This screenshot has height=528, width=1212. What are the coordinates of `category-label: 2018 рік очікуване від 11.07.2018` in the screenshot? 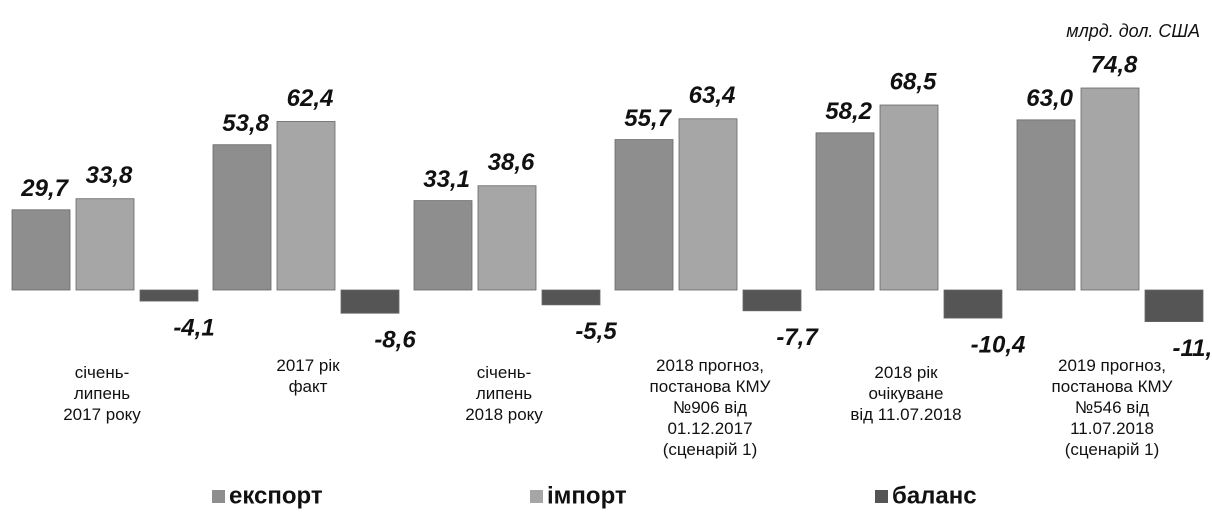 It's located at (906, 393).